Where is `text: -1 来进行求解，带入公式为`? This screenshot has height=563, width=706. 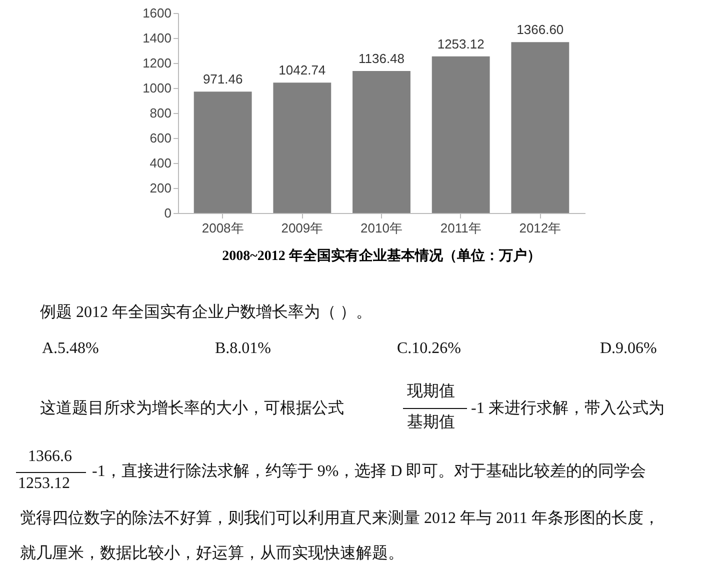
text: -1 来进行求解，带入公式为 is located at coordinates (567, 408).